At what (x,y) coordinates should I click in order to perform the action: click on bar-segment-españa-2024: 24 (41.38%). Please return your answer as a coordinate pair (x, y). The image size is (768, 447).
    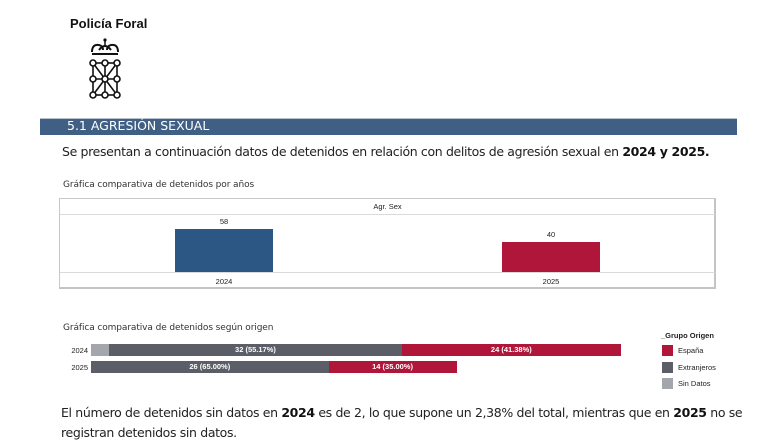
    Looking at the image, I should click on (511, 350).